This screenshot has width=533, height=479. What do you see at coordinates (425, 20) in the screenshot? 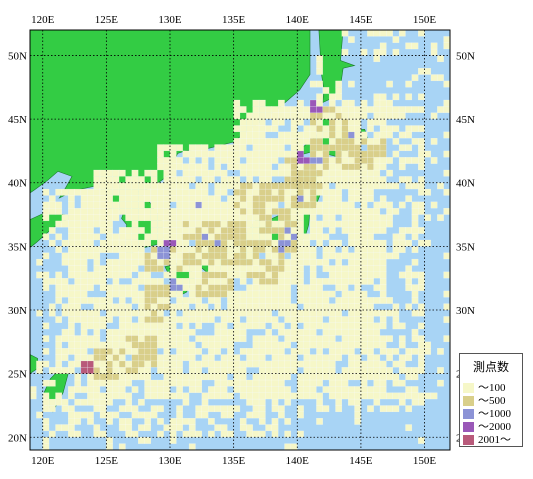
I see `lon-tick-label: 150E` at bounding box center [425, 20].